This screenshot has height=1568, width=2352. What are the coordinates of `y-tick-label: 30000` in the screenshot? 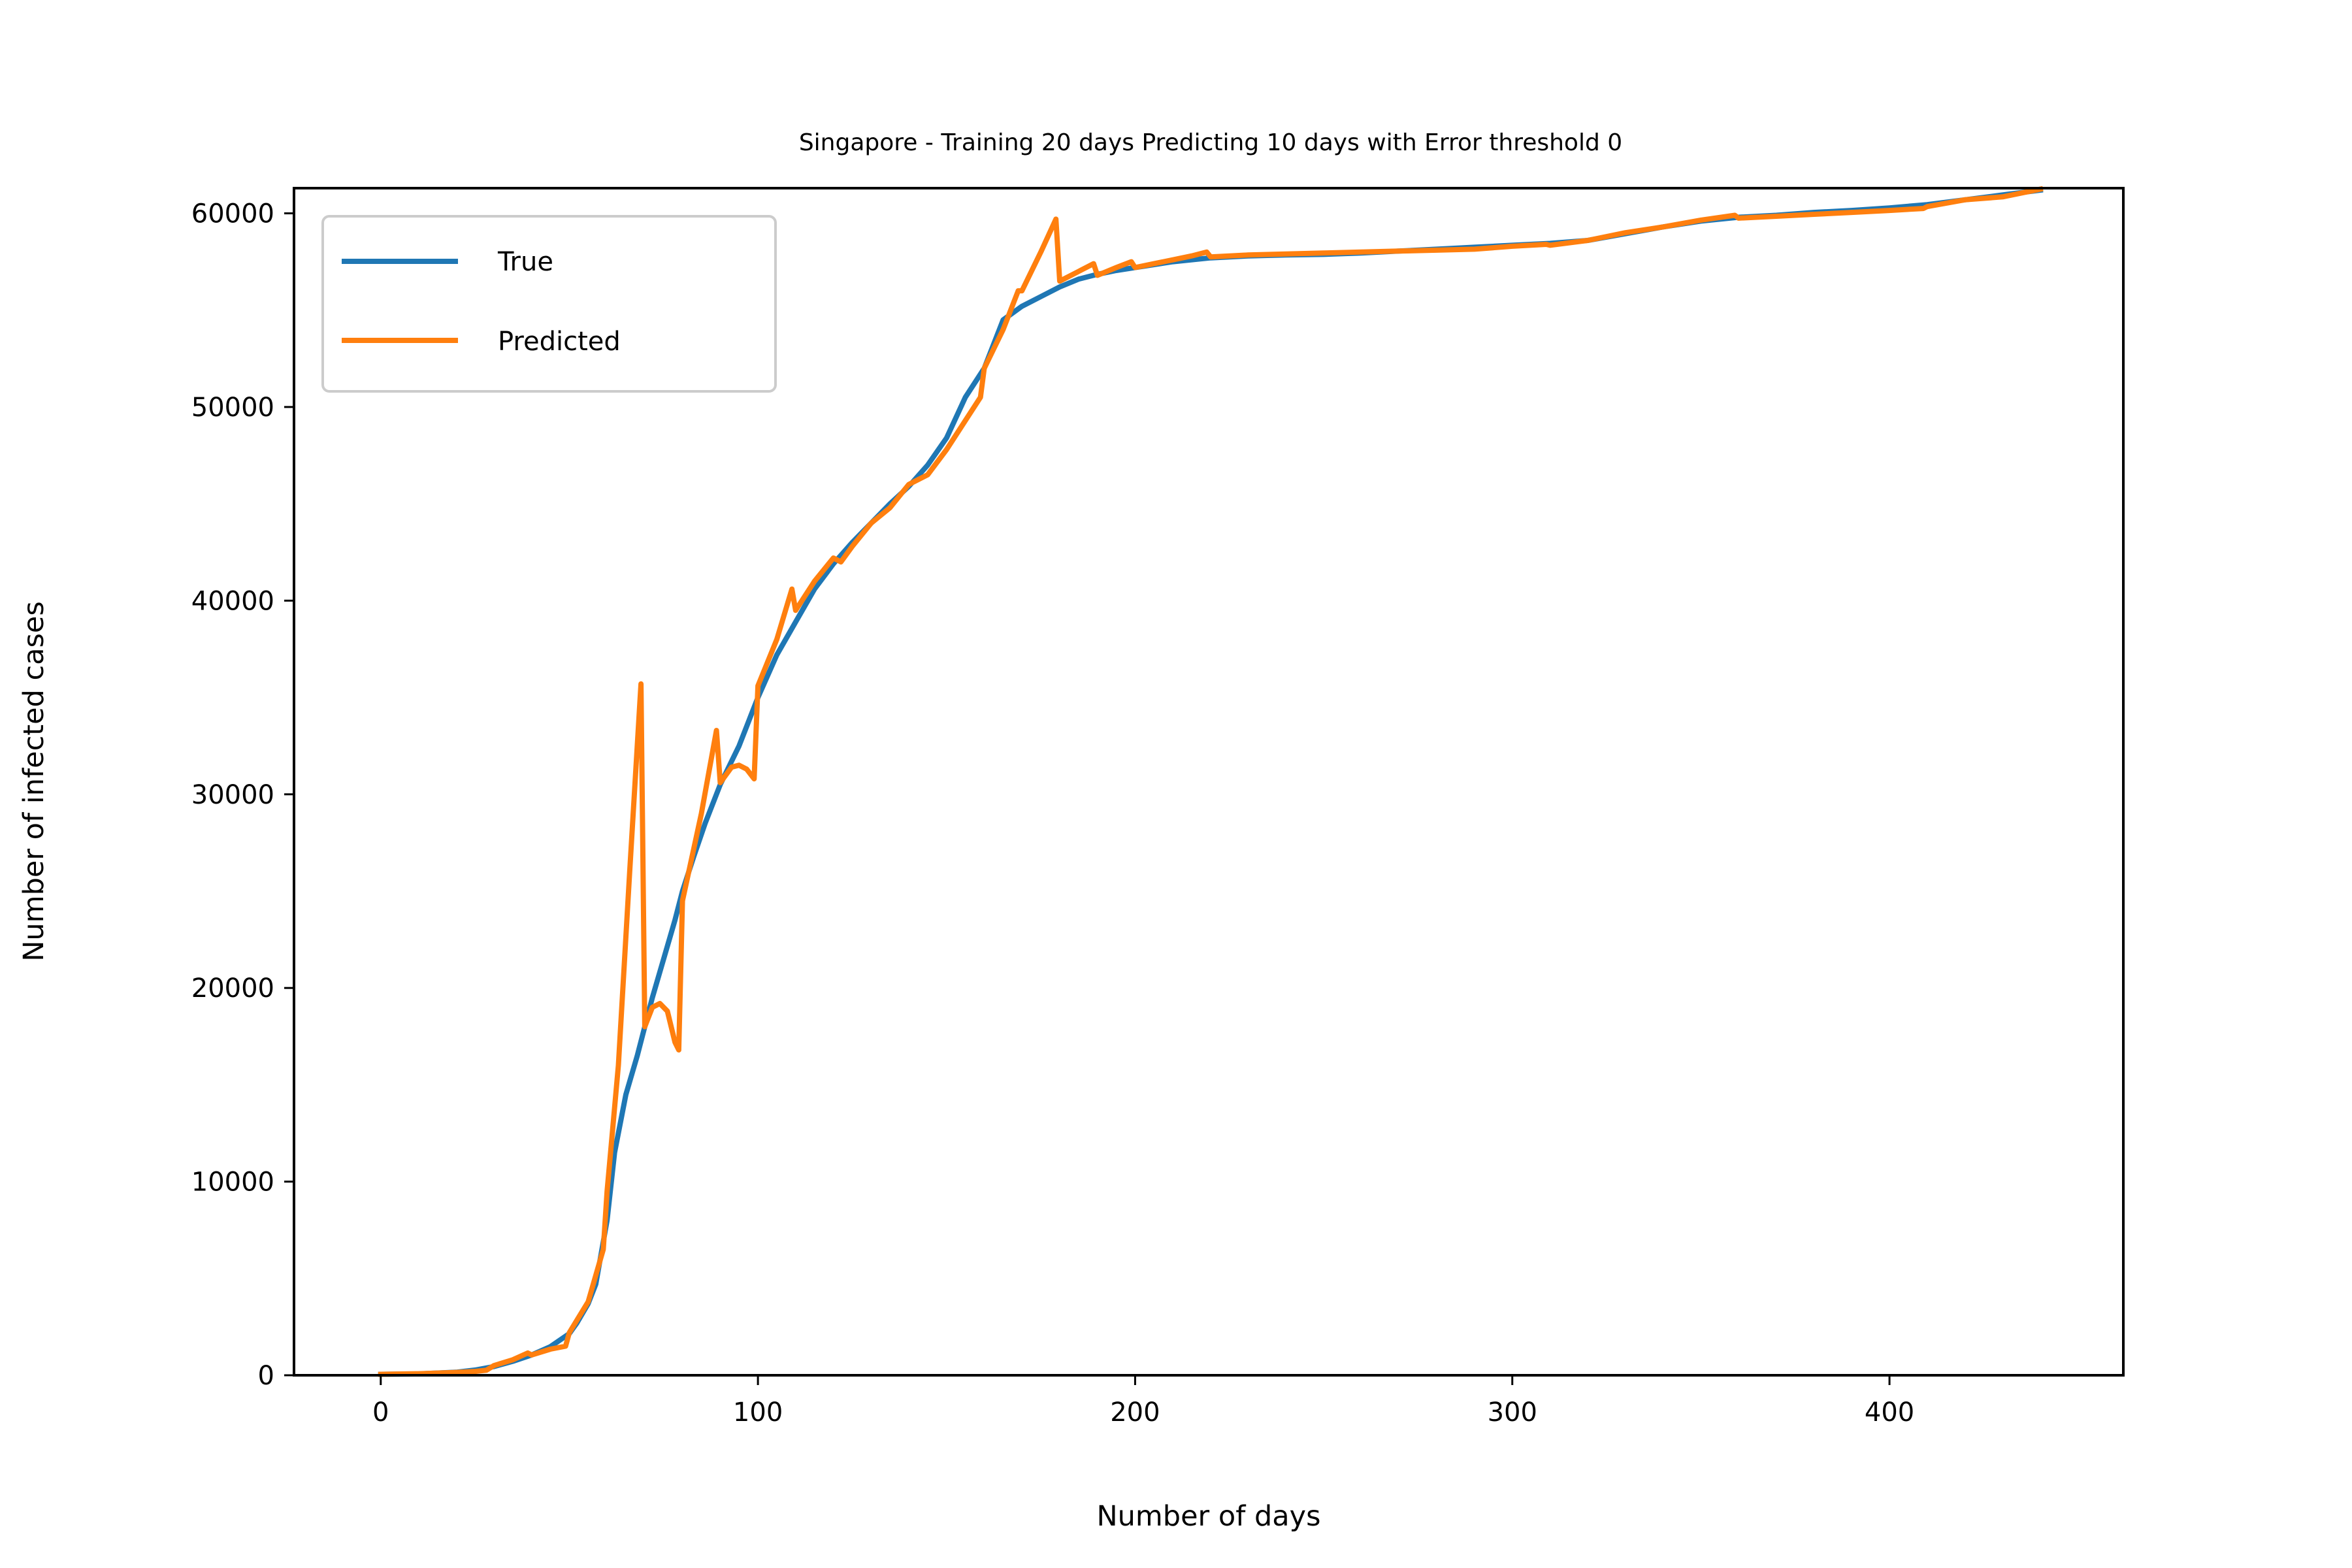 It's located at (232, 795).